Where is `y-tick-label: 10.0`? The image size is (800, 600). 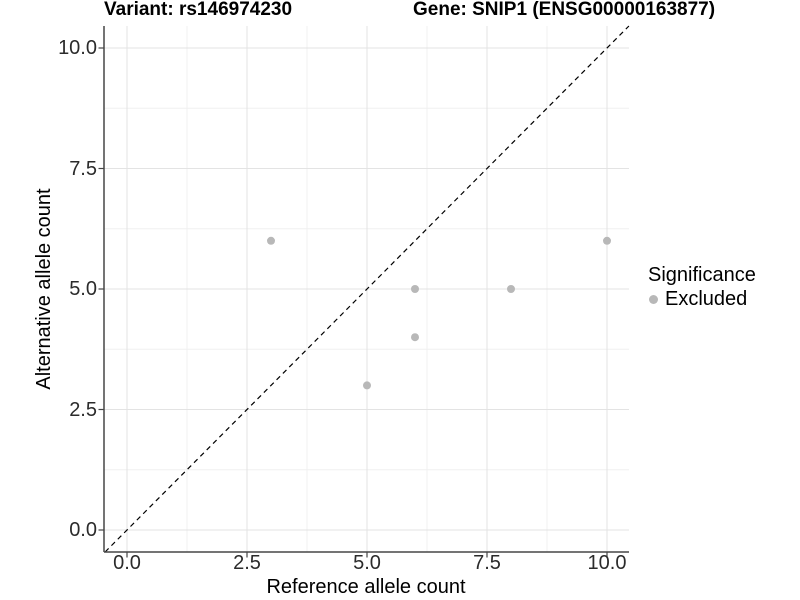
y-tick-label: 10.0 is located at coordinates (77, 48).